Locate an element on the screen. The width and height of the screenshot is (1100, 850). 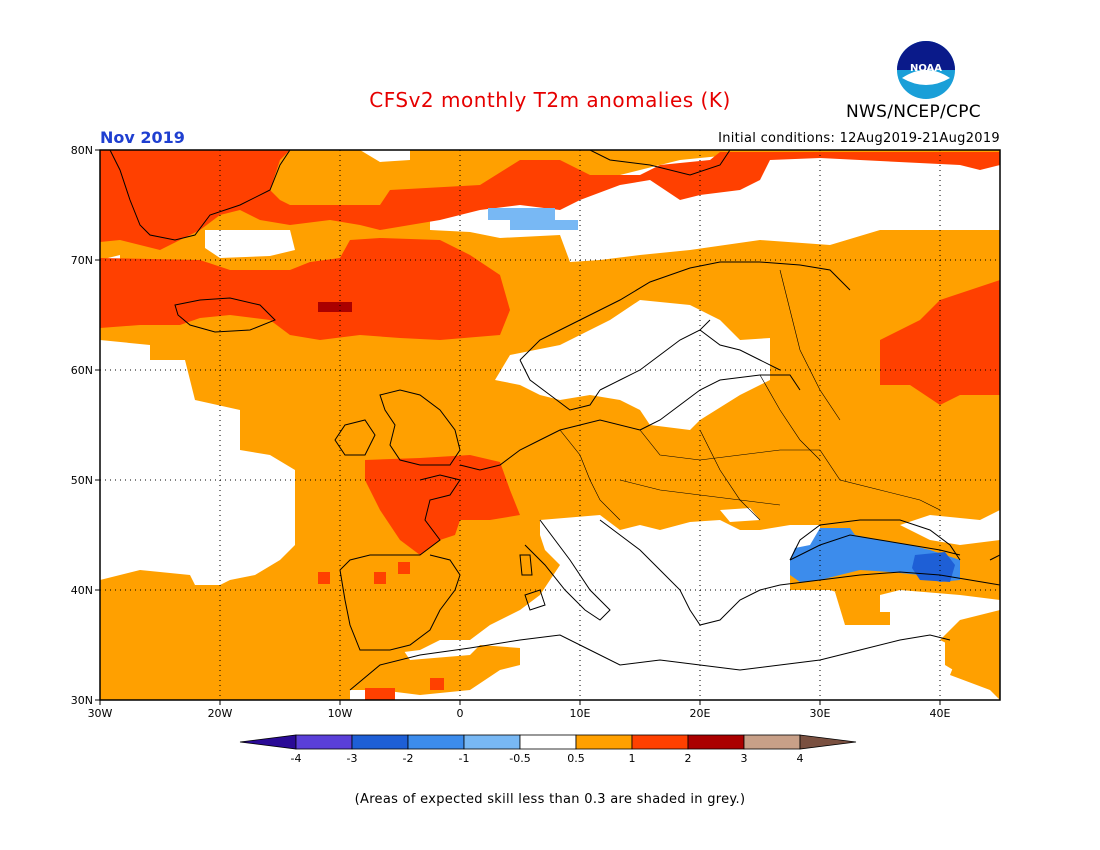
legend-max-arrow is located at coordinates (828, 742).